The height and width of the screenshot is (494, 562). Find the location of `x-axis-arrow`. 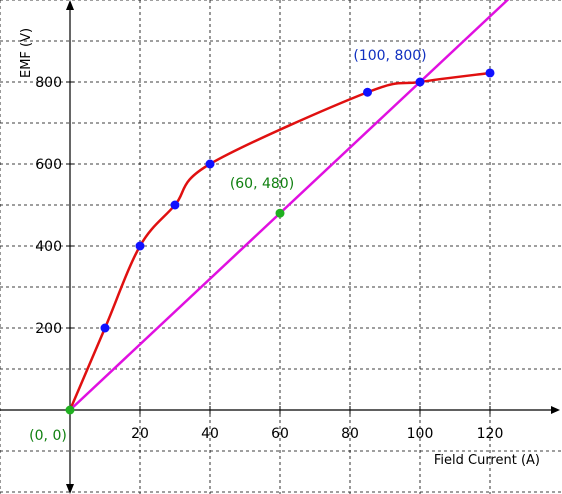

x-axis-arrow is located at coordinates (555, 410).